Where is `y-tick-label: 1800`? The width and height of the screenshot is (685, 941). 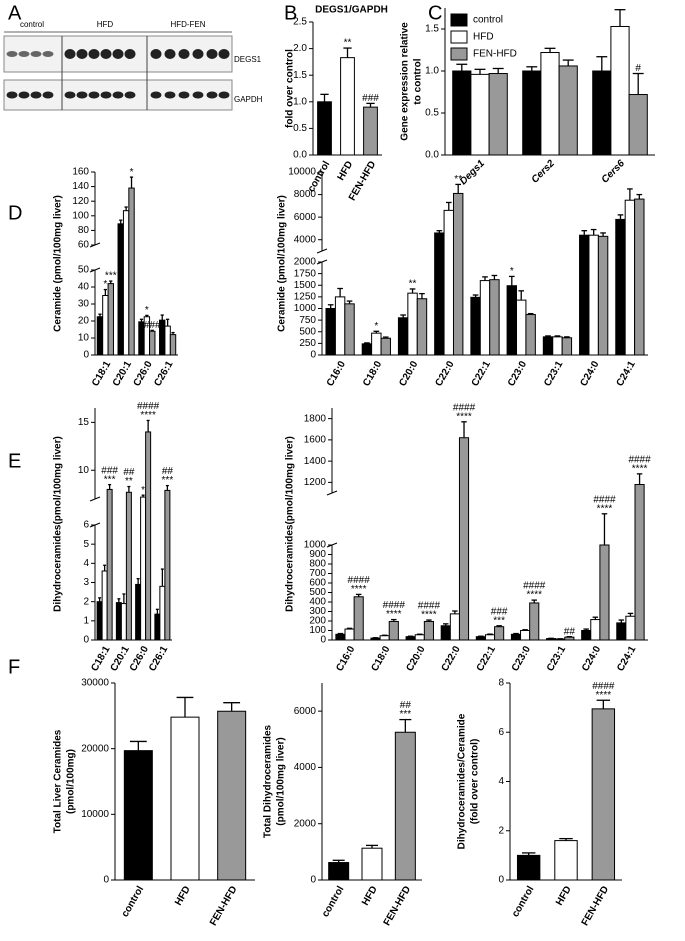 y-tick-label: 1800 is located at coordinates (315, 418).